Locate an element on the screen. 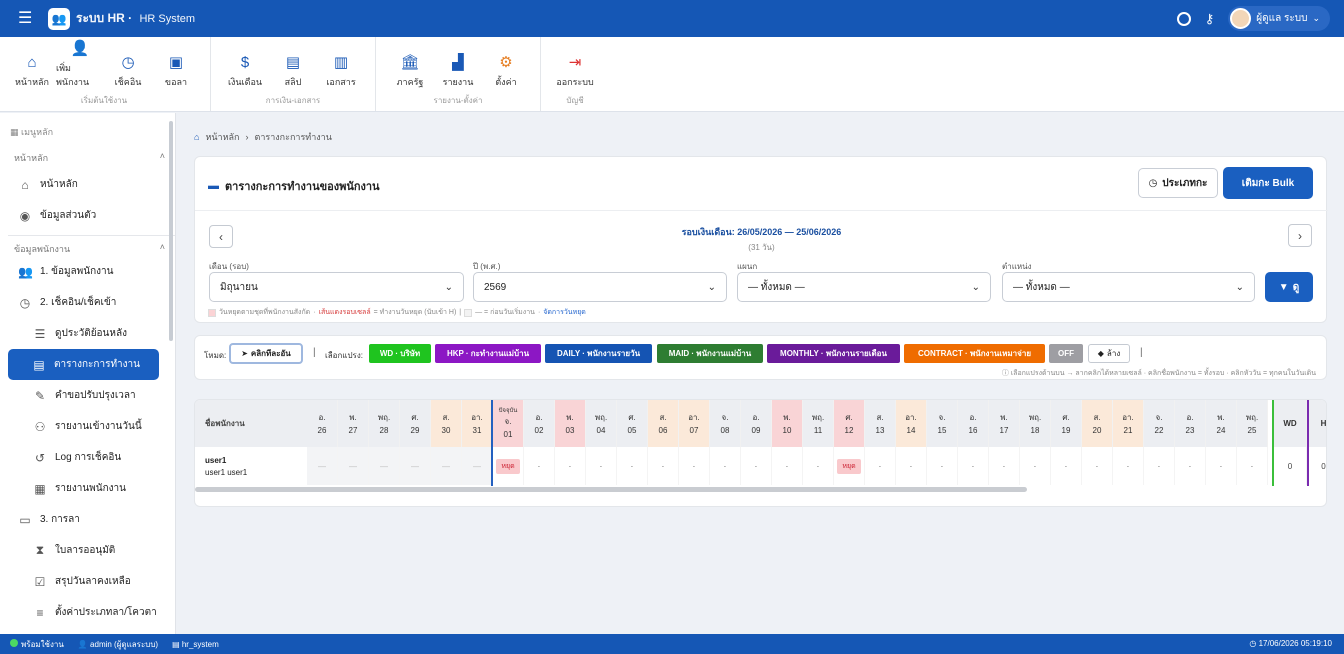  year-select: 2569 ⌄ is located at coordinates (600, 287).